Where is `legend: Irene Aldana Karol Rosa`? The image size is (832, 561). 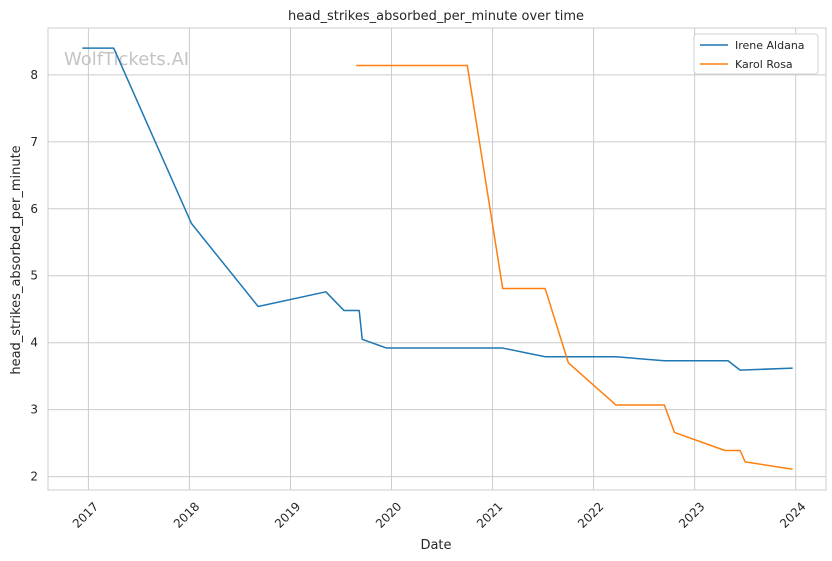
legend: Irene Aldana Karol Rosa is located at coordinates (756, 54).